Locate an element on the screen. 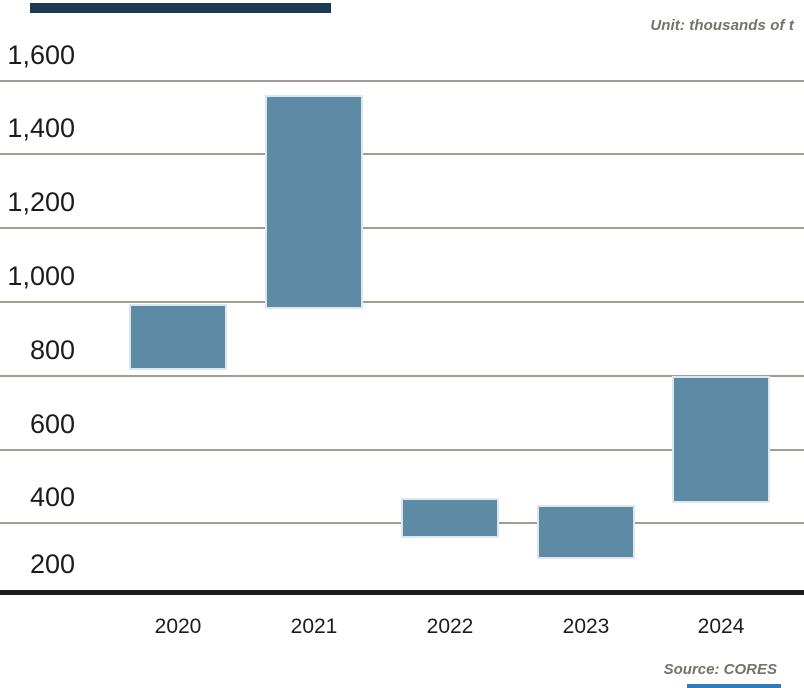 This screenshot has width=804, height=688. range-bar-2022 is located at coordinates (450, 518).